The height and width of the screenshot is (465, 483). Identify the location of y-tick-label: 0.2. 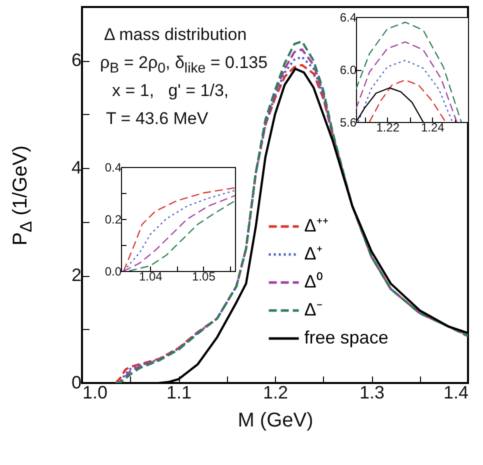
(113, 219).